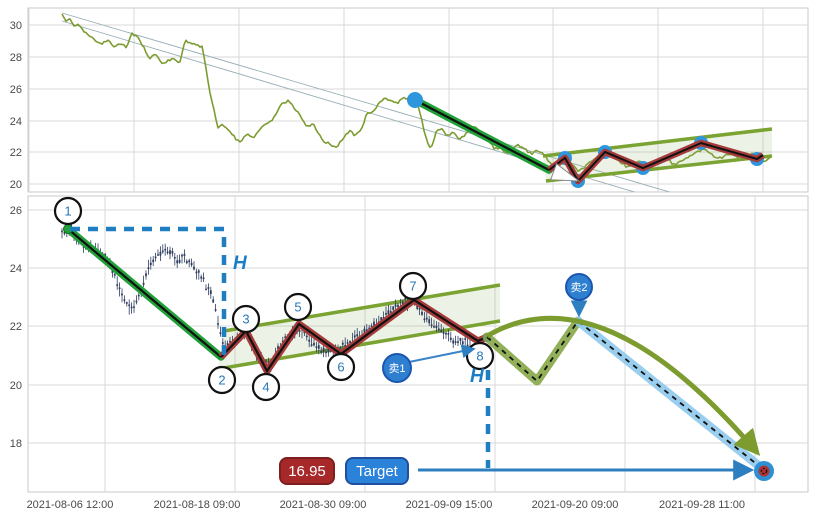 The height and width of the screenshot is (520, 813). What do you see at coordinates (657, 142) in the screenshot?
I see `overview-channel-upper` at bounding box center [657, 142].